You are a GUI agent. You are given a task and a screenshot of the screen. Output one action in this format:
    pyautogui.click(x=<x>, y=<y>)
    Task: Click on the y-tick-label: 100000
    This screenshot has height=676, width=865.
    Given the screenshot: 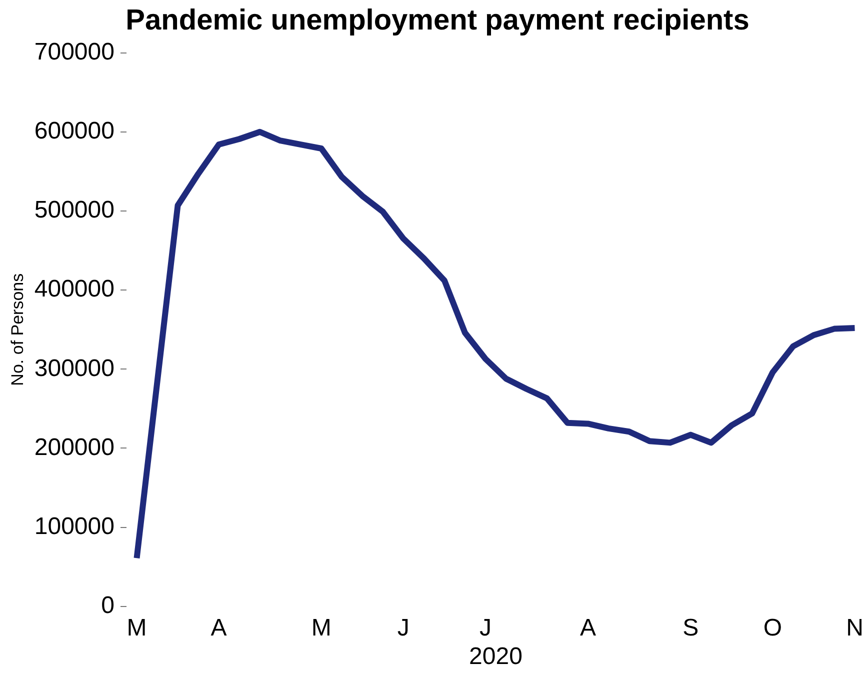 What is the action you would take?
    pyautogui.click(x=74, y=526)
    